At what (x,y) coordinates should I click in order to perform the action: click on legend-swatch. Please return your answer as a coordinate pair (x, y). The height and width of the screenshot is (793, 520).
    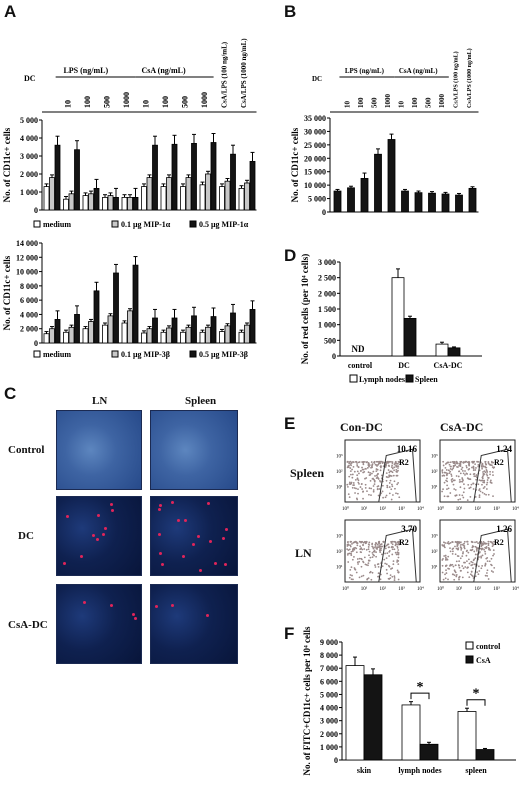
    Looking at the image, I should click on (115, 224).